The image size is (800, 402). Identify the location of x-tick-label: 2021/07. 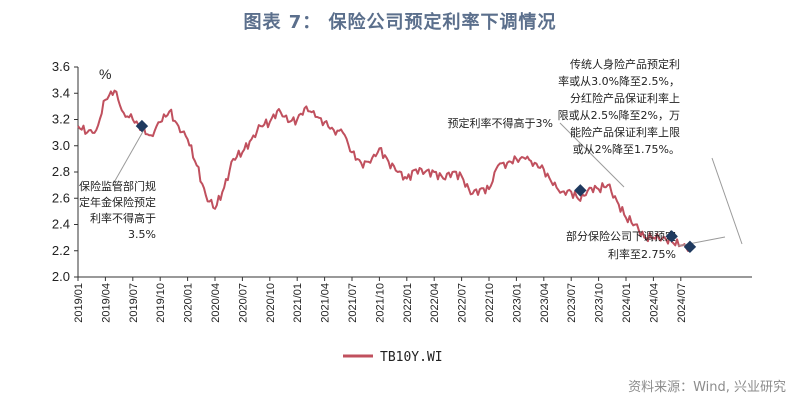
(353, 303).